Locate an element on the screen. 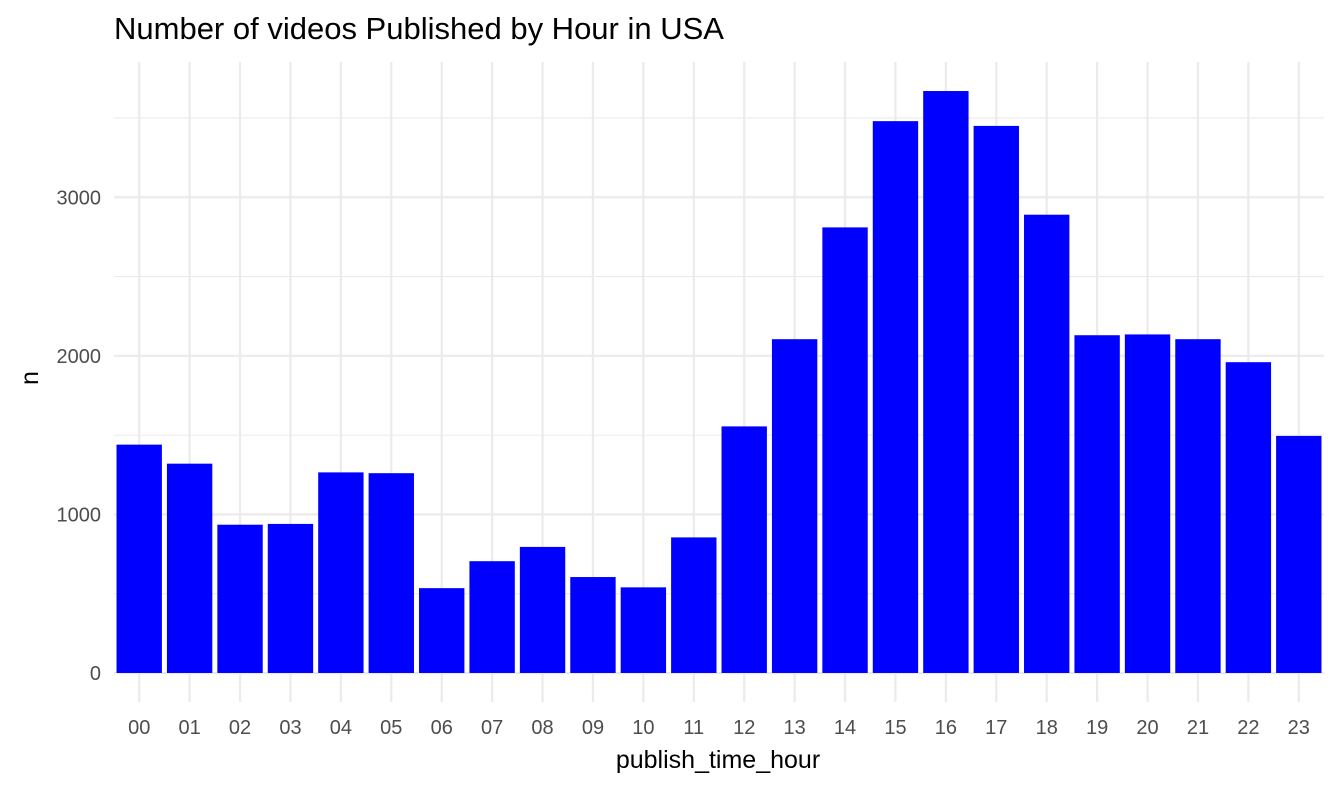 This screenshot has height=788, width=1338. x-tick-label-01: 01 is located at coordinates (190, 728).